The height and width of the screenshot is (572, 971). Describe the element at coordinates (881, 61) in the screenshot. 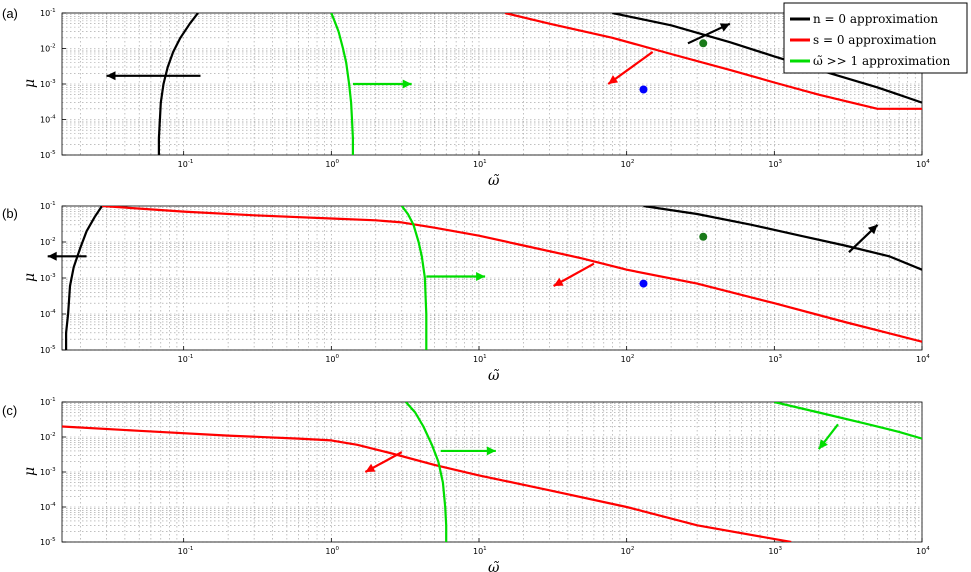

I see `legend-label-high-omega: ω̃ >> 1 approximation` at that location.